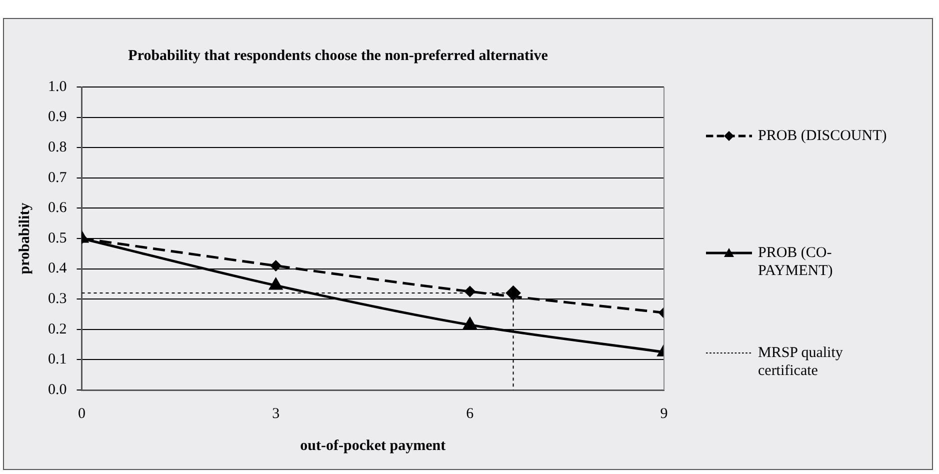 The width and height of the screenshot is (939, 474). I want to click on chart-title: Probability that respondents choose the non-preferred alternative, so click(338, 56).